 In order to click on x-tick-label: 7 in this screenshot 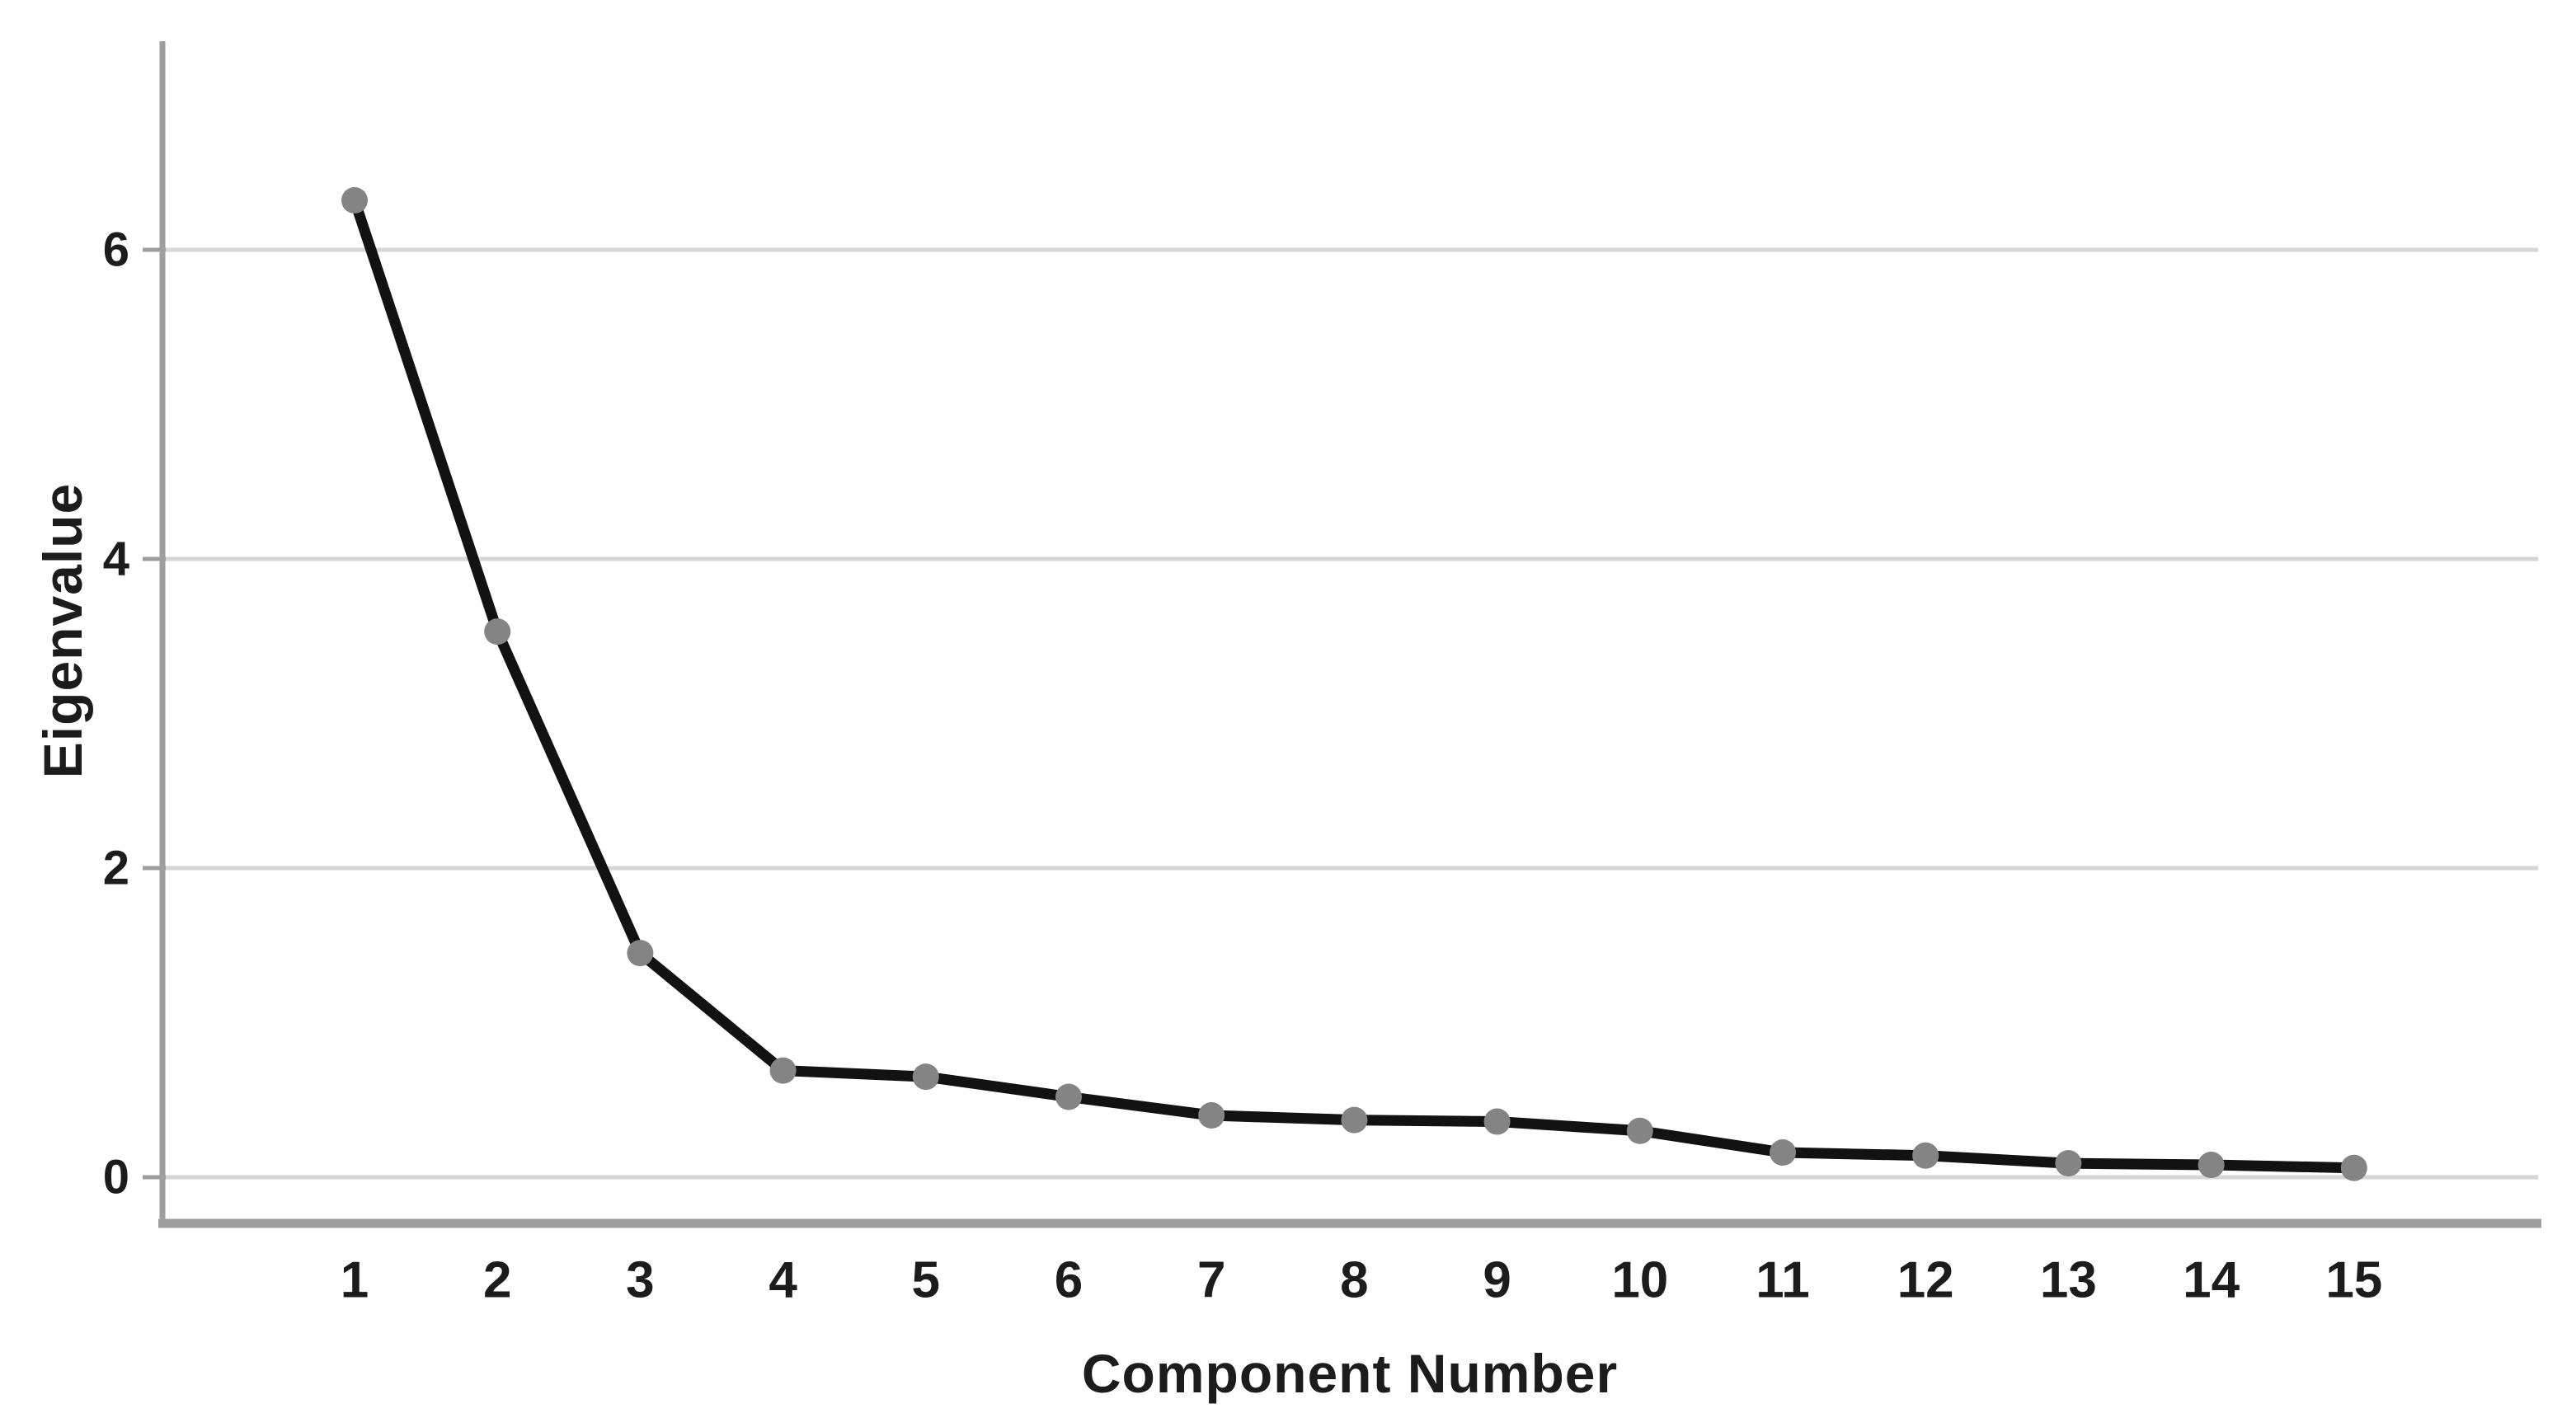, I will do `click(1211, 1280)`.